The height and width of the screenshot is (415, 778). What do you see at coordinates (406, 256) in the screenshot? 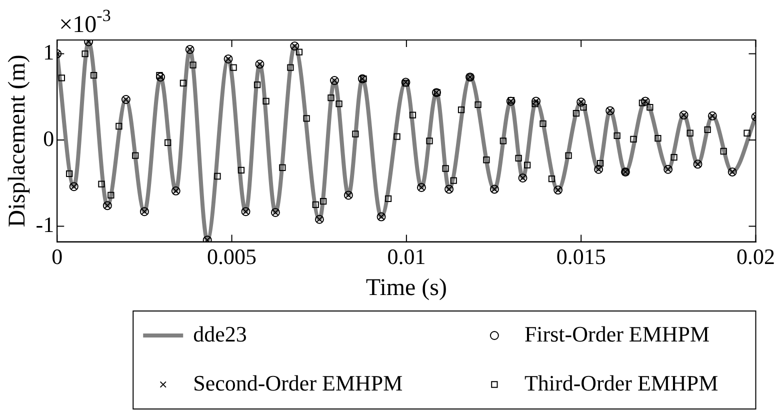
I see `x-tick-label: 0.01` at bounding box center [406, 256].